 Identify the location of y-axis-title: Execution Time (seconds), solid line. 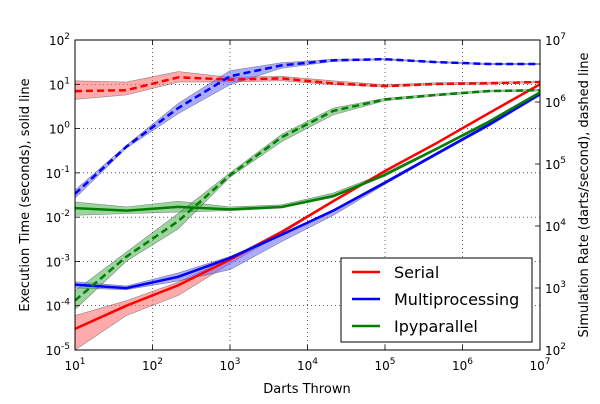
(25, 194).